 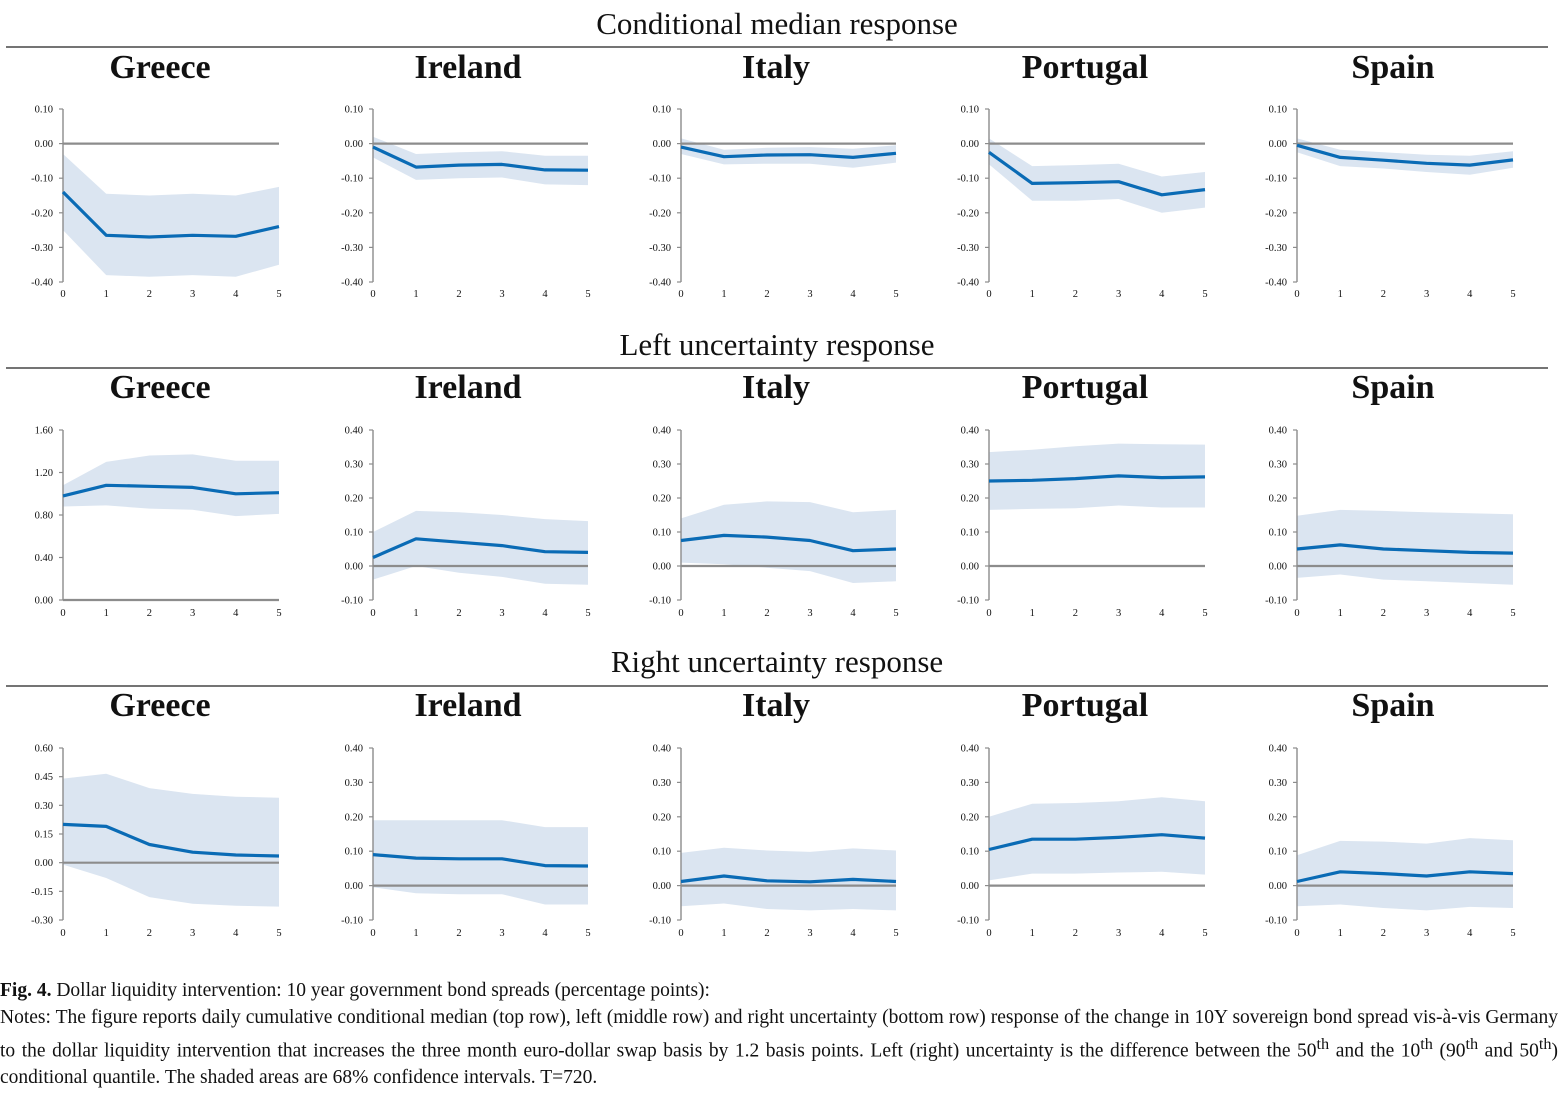 I want to click on panel-spain: Spain 0.10 0.00 -0.10 -0.20 -0.30 -0.40 0 1 2 3 4 5, so click(x=1390, y=174).